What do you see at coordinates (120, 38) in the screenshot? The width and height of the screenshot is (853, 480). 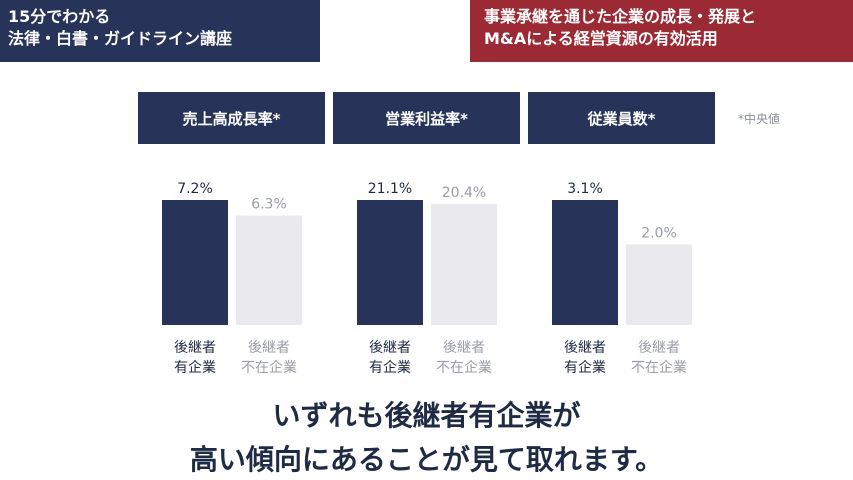 I see `course-badge-line2: 法律・白書・ガイドライン講座` at bounding box center [120, 38].